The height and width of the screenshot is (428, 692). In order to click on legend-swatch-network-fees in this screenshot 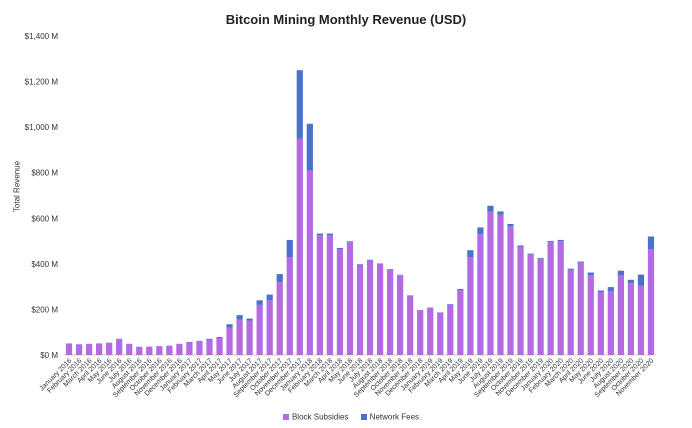, I will do `click(363, 416)`.